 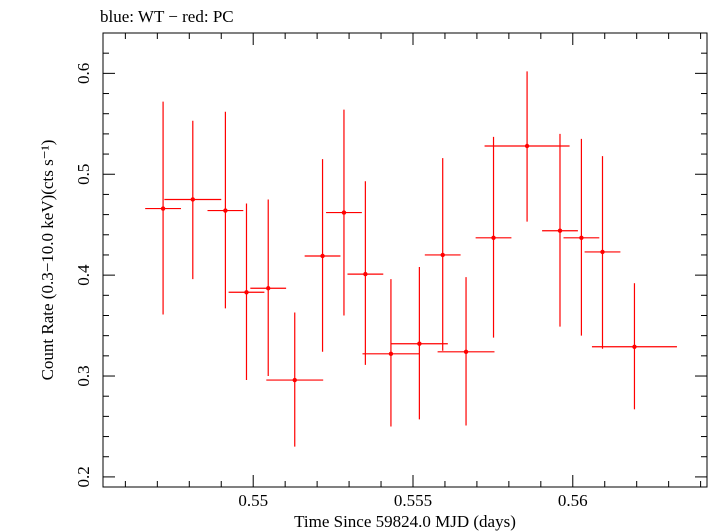 I want to click on y-axis-tick-labels: 0.2 0.3 0.4 0.5 0.6, so click(x=83, y=275).